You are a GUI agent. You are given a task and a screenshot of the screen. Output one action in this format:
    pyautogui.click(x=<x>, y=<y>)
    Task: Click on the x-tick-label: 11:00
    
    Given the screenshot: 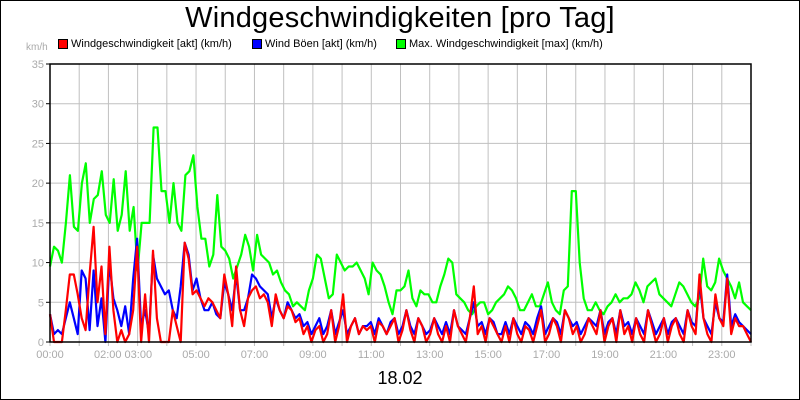 What is the action you would take?
    pyautogui.click(x=371, y=355)
    